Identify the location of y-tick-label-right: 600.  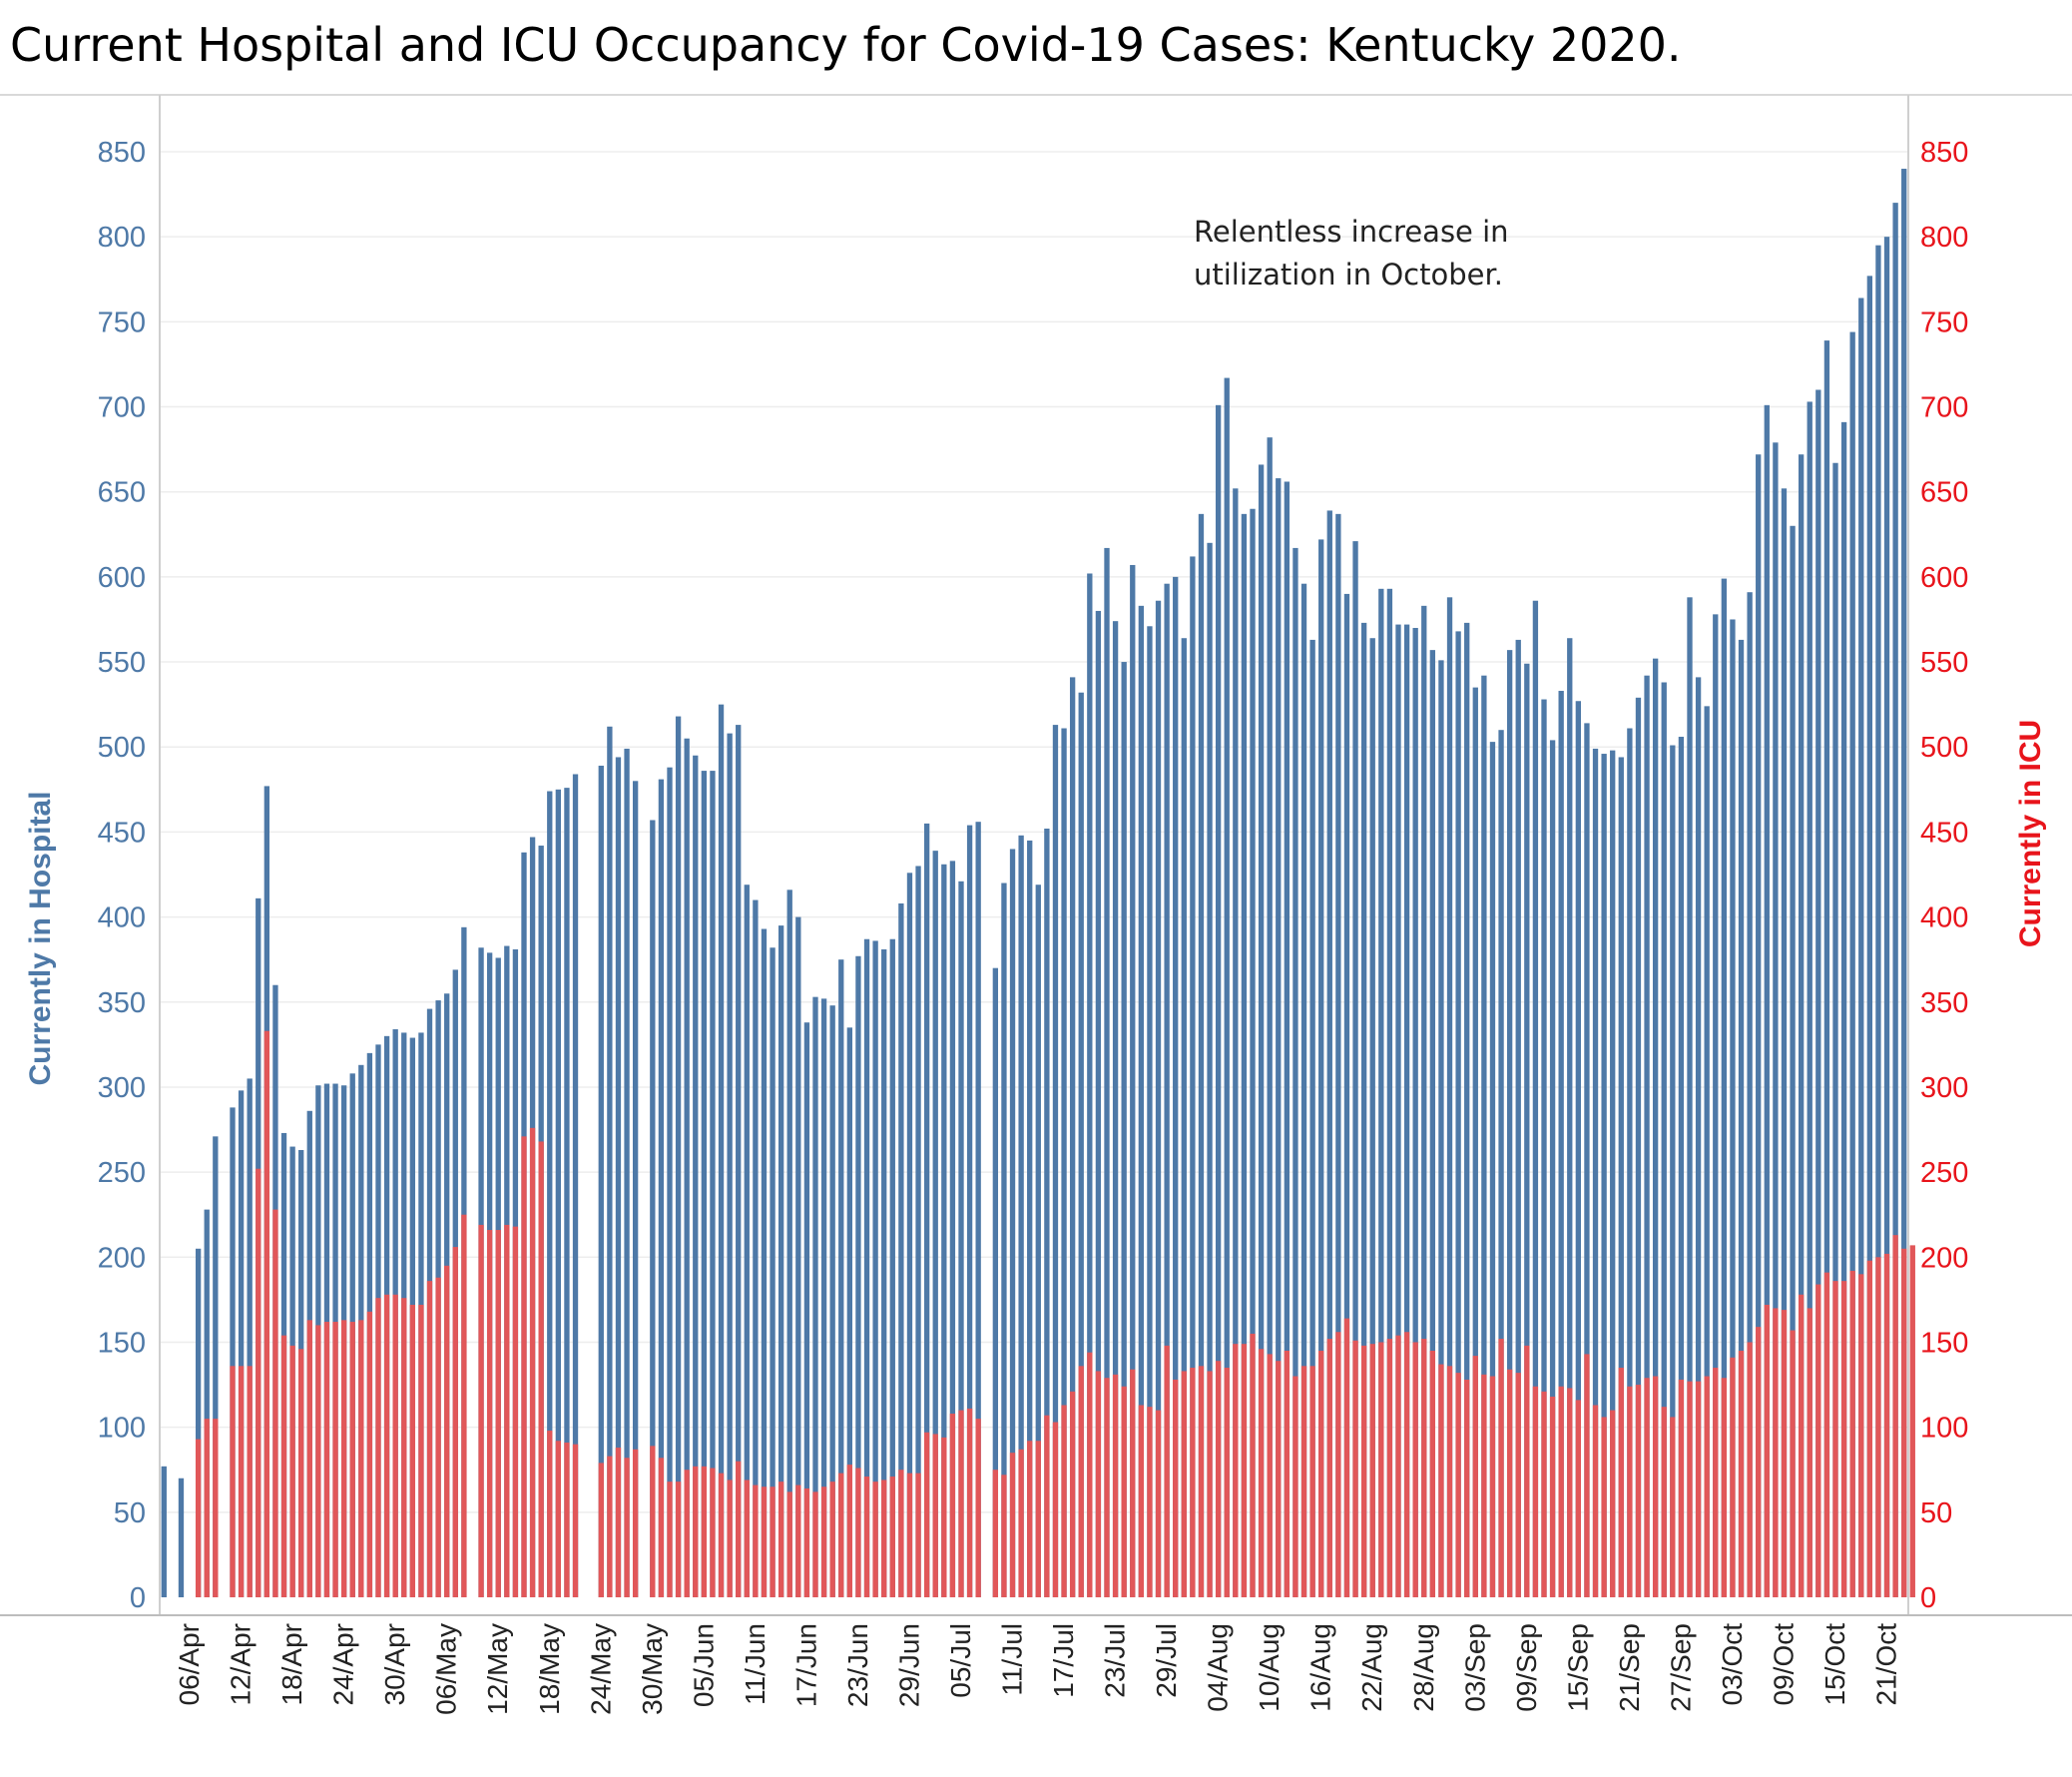
(1944, 578).